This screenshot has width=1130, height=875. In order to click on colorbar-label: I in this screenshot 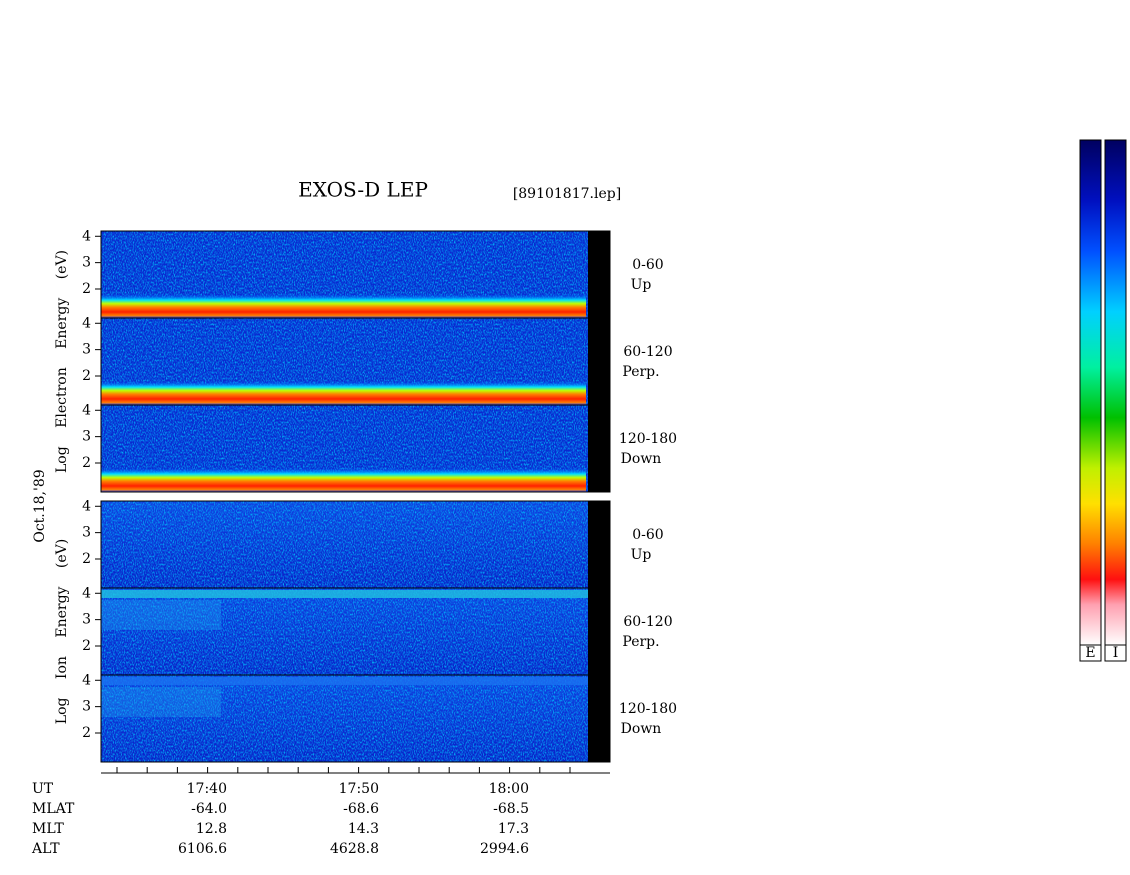, I will do `click(1116, 653)`.